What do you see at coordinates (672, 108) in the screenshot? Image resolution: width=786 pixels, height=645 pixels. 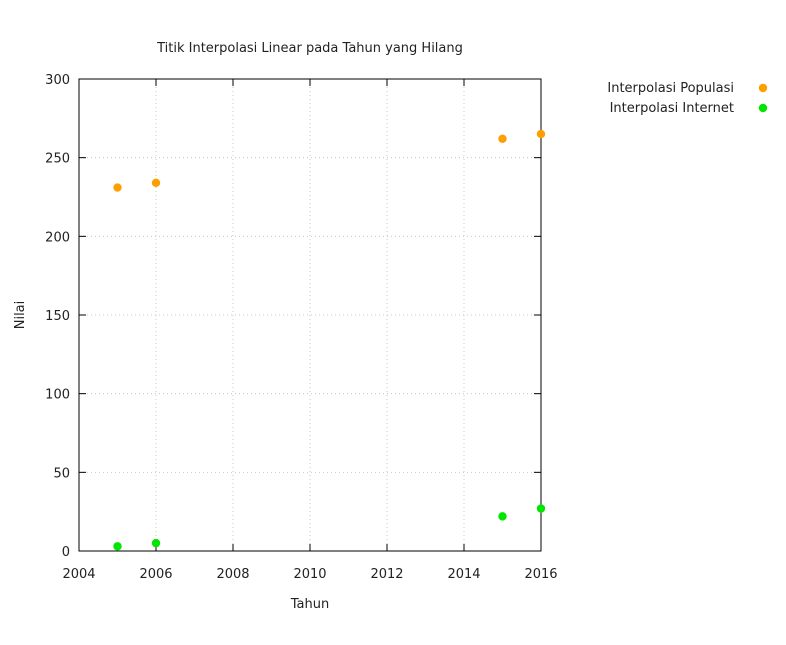 I see `legend-label: Interpolasi Internet` at bounding box center [672, 108].